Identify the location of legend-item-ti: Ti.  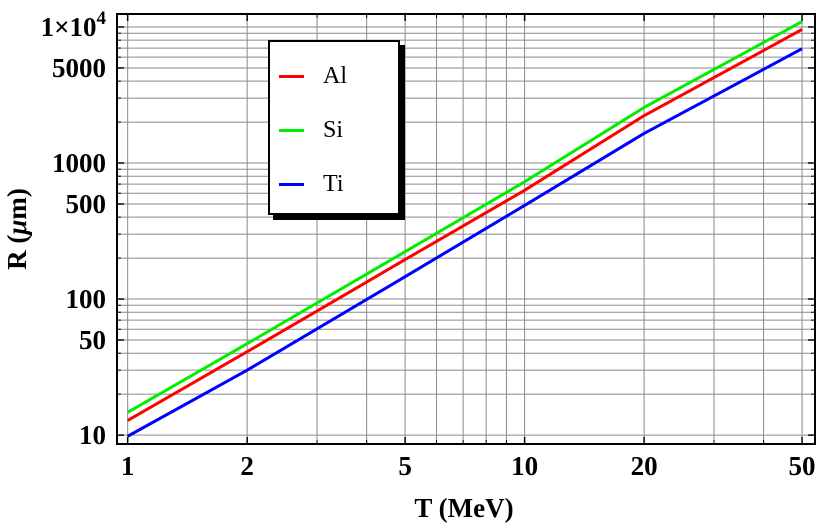
(334, 184).